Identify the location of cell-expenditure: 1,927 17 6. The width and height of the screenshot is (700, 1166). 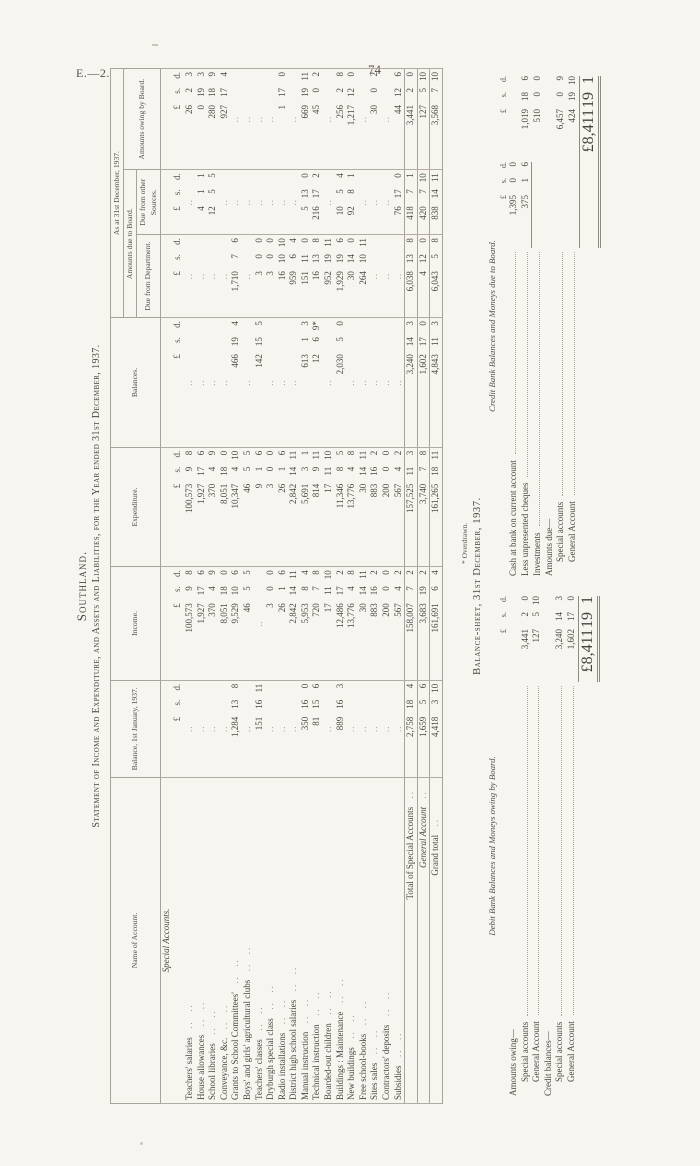
(201, 507).